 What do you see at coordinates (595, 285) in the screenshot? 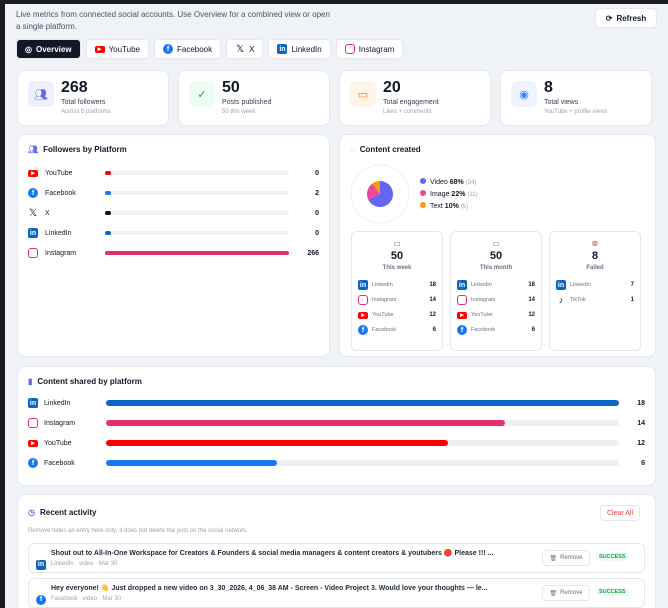
I see `box-row: in LinkedIn 7` at bounding box center [595, 285].